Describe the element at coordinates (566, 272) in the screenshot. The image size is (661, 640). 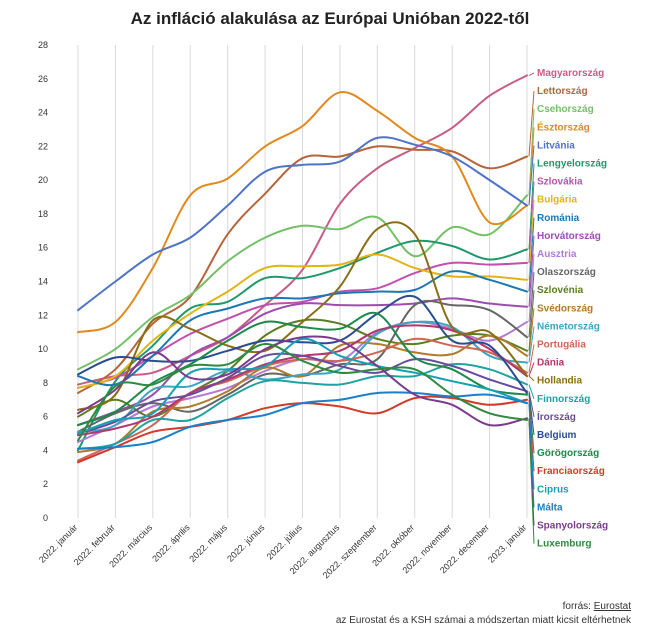
I see `series-label-11: Olaszország` at that location.